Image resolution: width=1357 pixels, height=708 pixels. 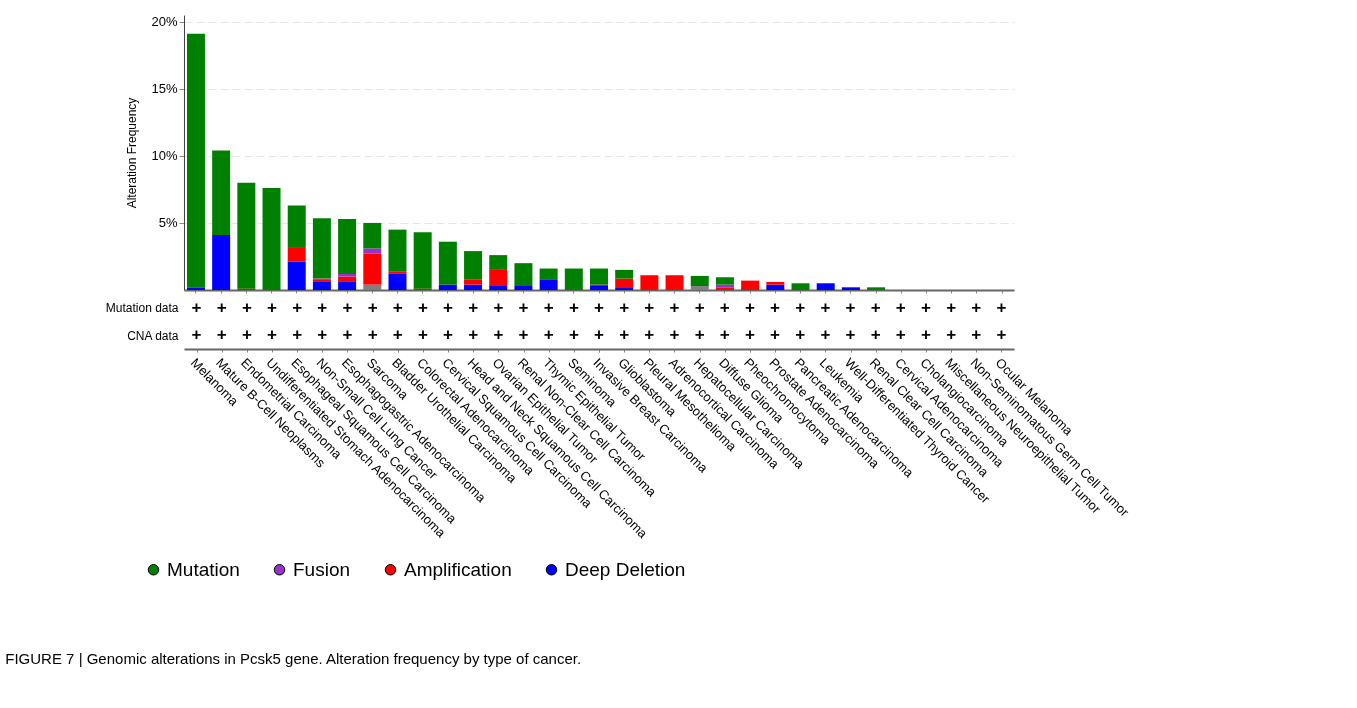 I want to click on category-label: CNA data, so click(x=153, y=335).